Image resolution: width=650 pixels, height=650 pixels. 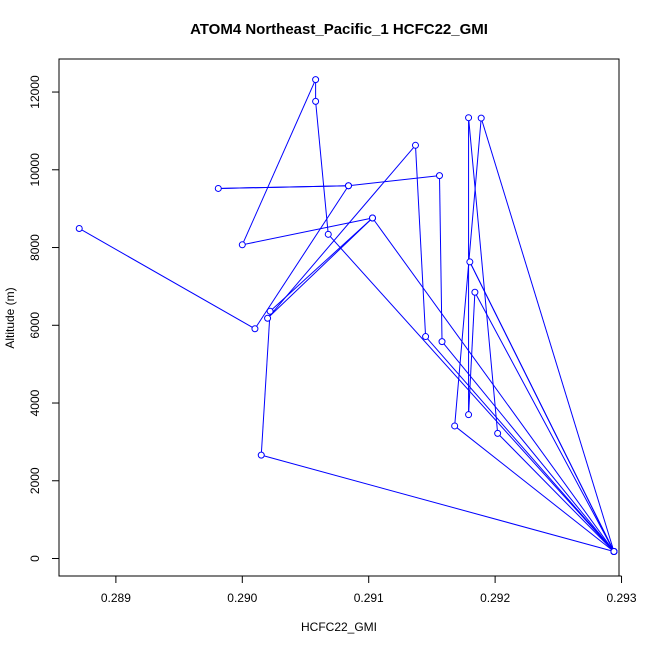 I want to click on y-axis: 0 2000 4000 6000 8000 10000 12000, so click(x=44, y=318).